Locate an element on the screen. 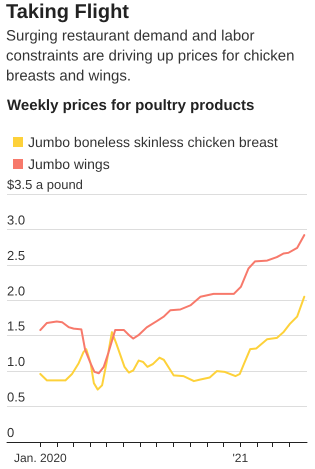 This screenshot has height=469, width=315. legend-label: Jumbo boneless skinless chicken breast is located at coordinates (153, 142).